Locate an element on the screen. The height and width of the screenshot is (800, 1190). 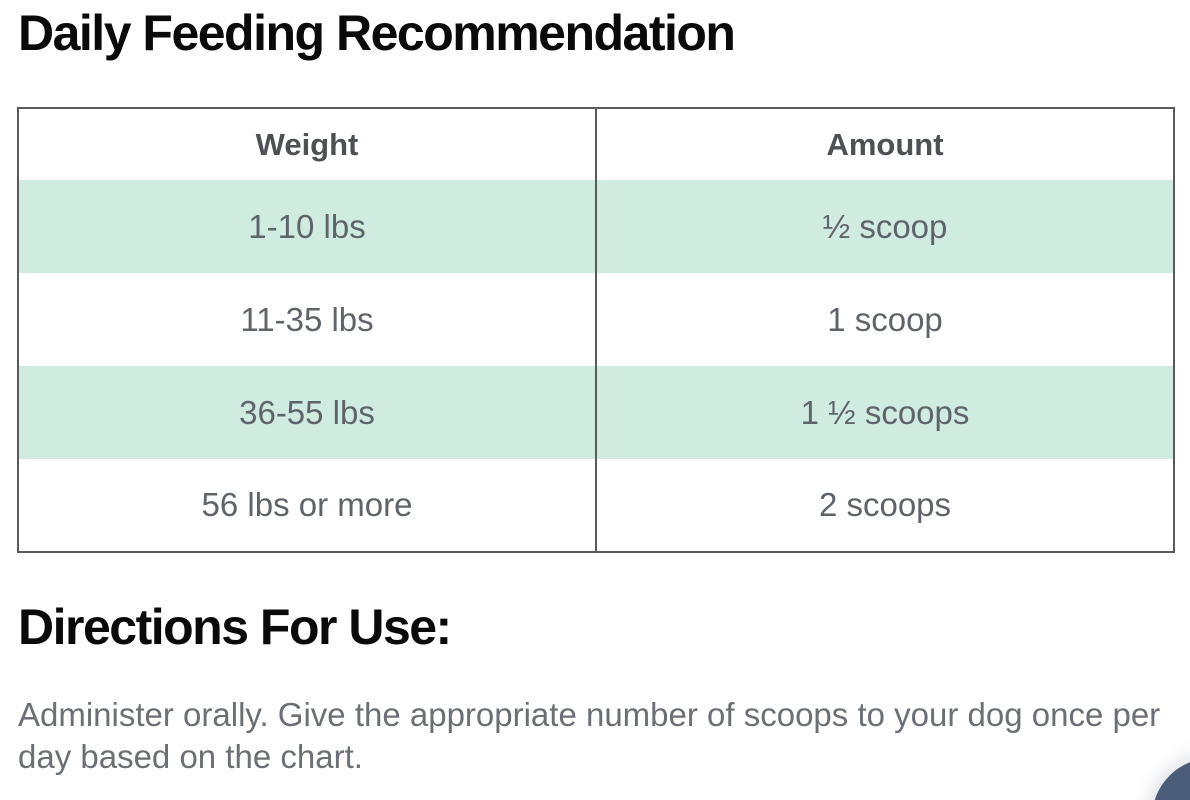
table-row: 1-10 lbs ½ scoop is located at coordinates (596, 226).